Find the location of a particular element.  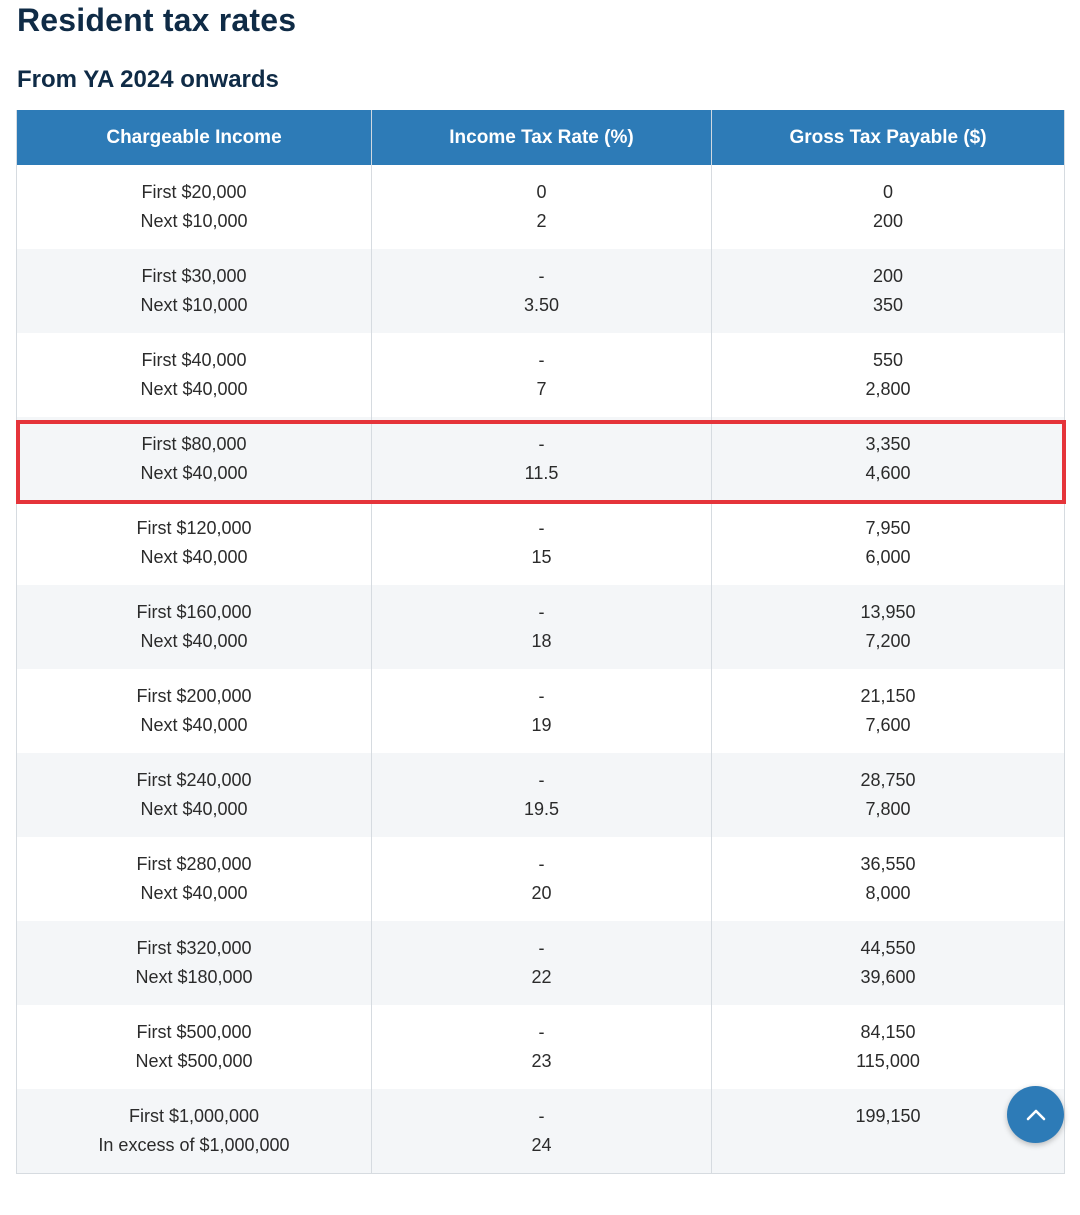

income-cell: First $80,000 Next $40,000 is located at coordinates (194, 459).